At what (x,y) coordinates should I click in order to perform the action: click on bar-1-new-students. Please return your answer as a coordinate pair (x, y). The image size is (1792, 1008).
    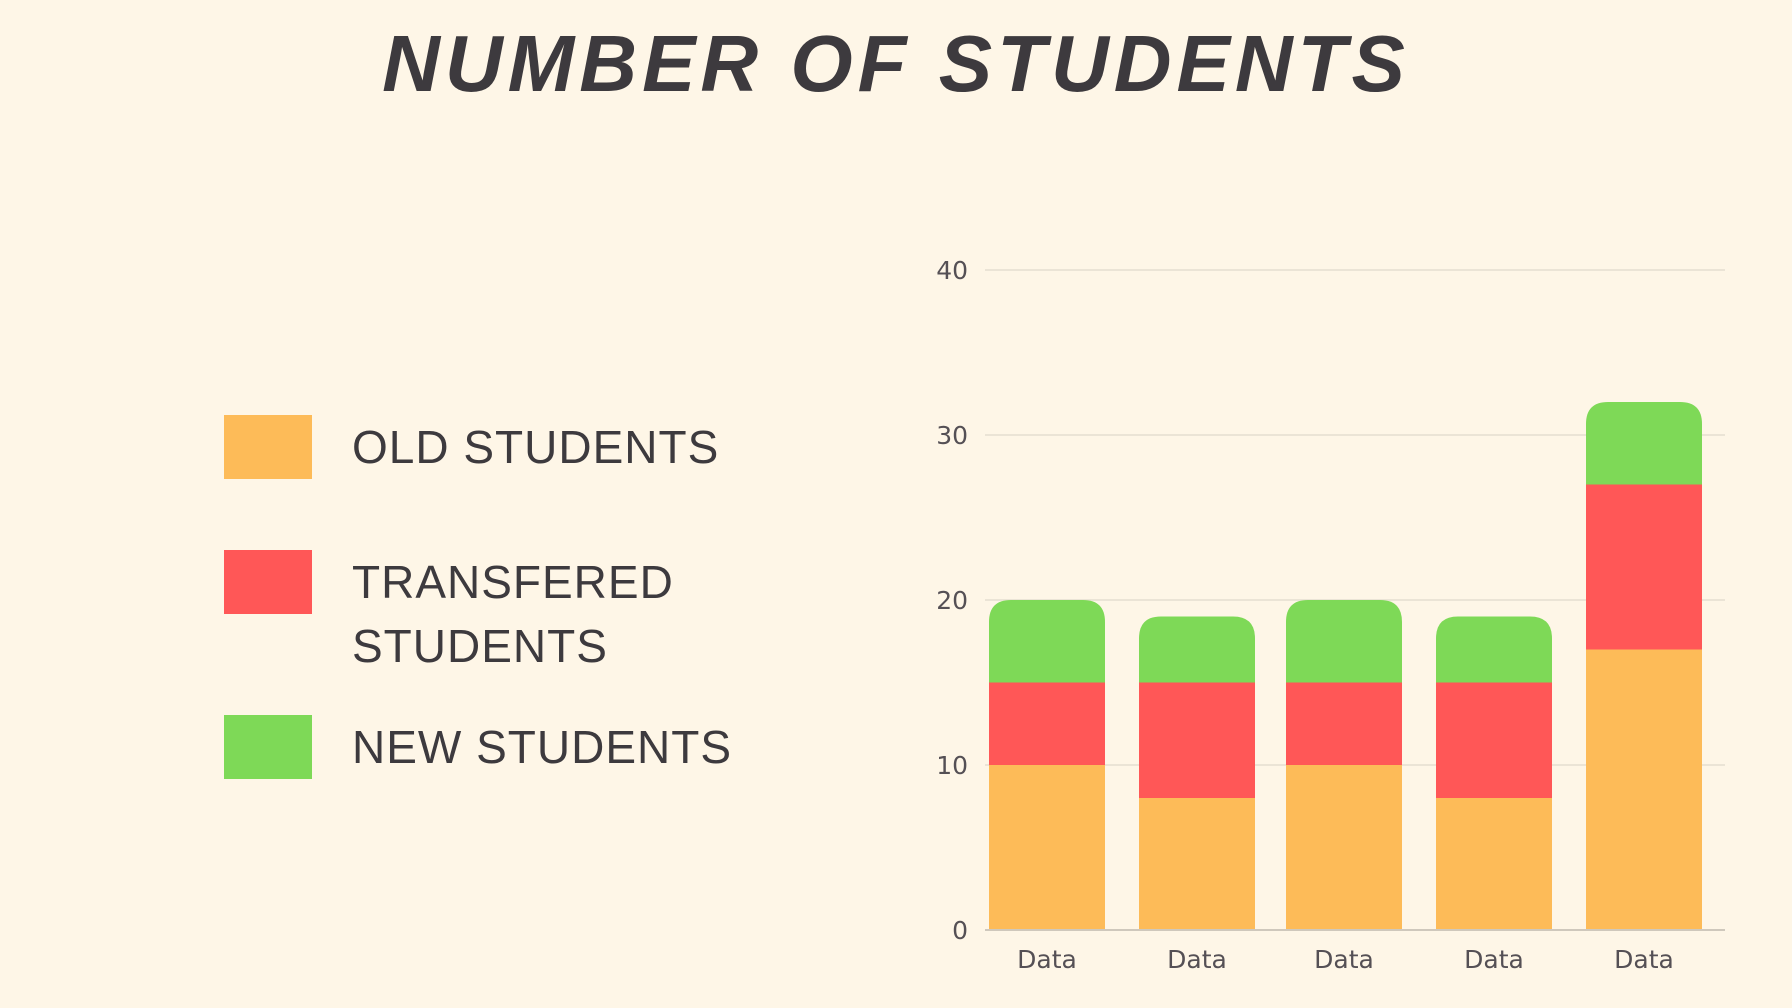
    Looking at the image, I should click on (1047, 641).